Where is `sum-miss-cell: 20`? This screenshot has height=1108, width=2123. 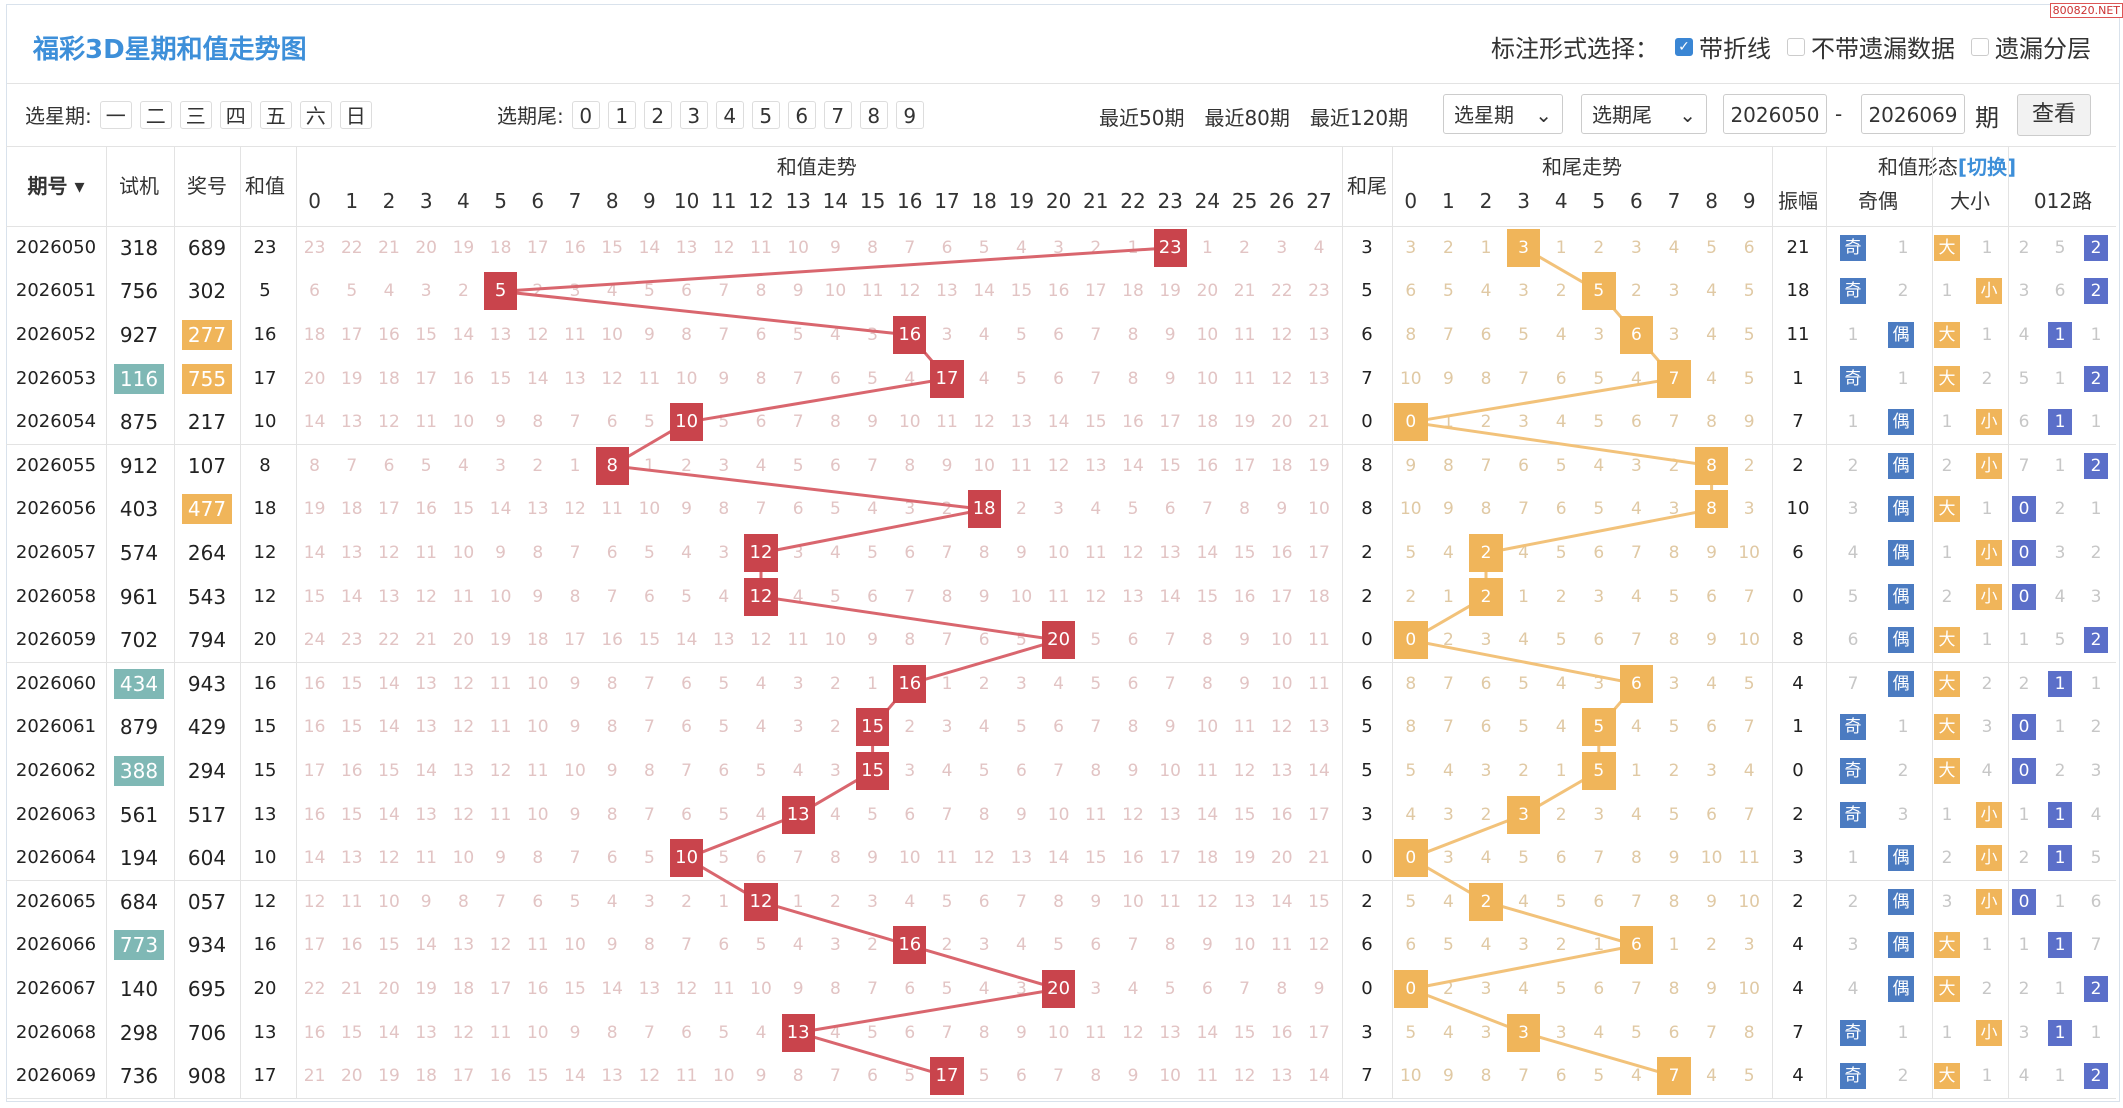 sum-miss-cell: 20 is located at coordinates (1207, 291).